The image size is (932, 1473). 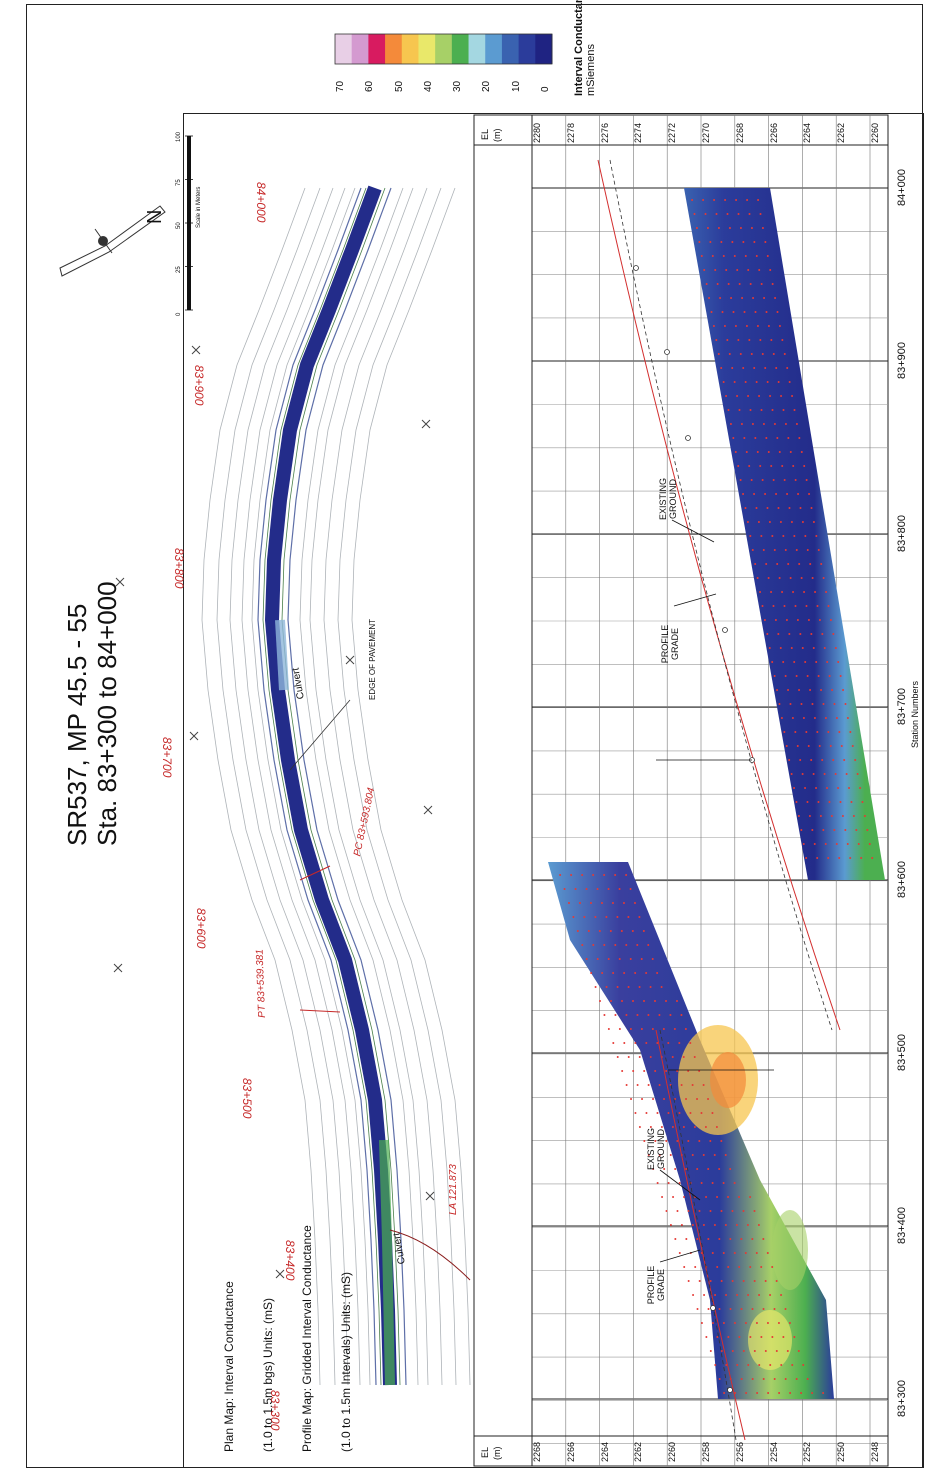 I want to click on profile-point-marker, so click(x=713, y=1308).